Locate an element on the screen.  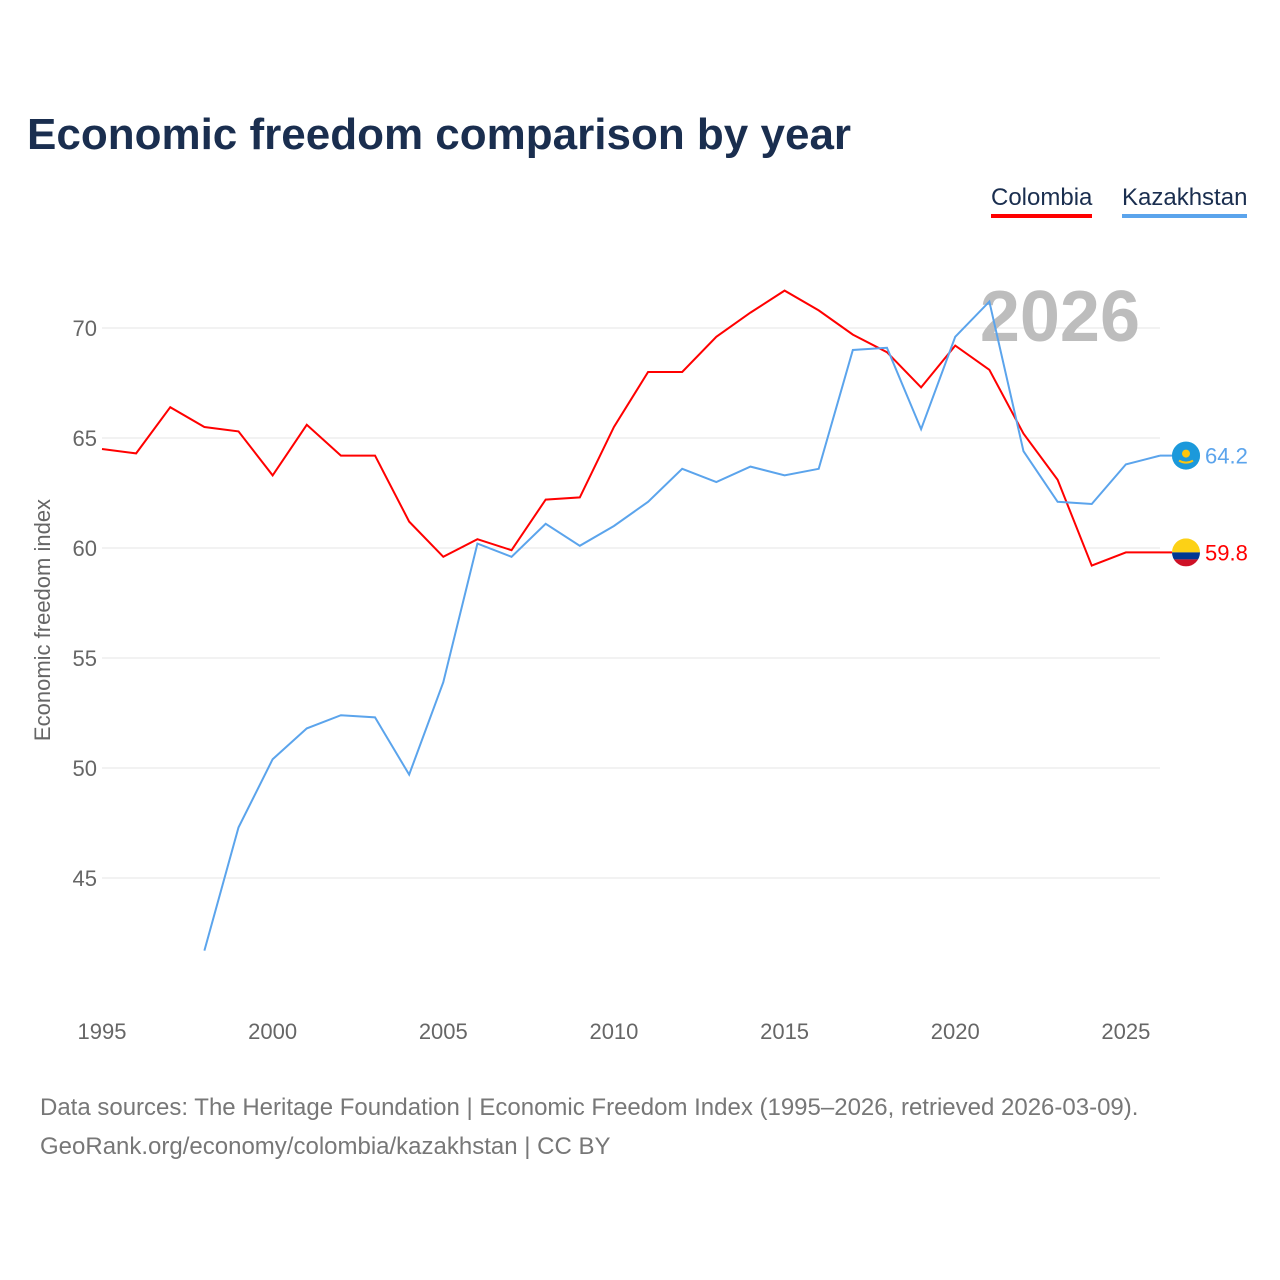
x-tick-label: 2005 is located at coordinates (443, 1031).